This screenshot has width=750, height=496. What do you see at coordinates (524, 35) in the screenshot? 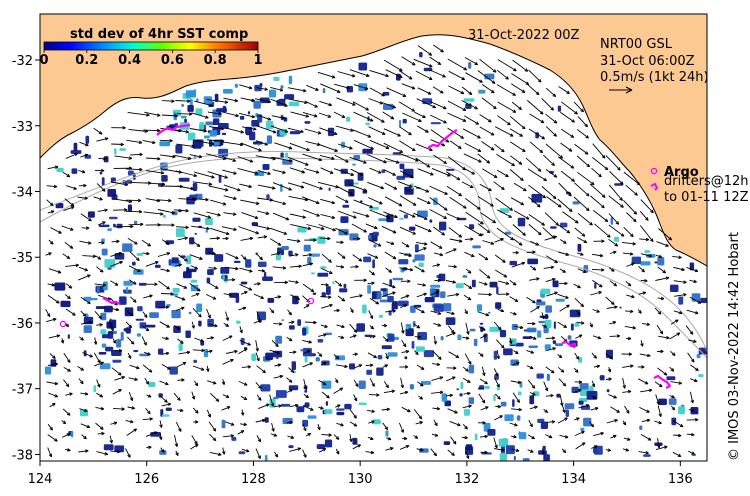
I see `map-date-title: 31-Oct-2022 00Z` at bounding box center [524, 35].